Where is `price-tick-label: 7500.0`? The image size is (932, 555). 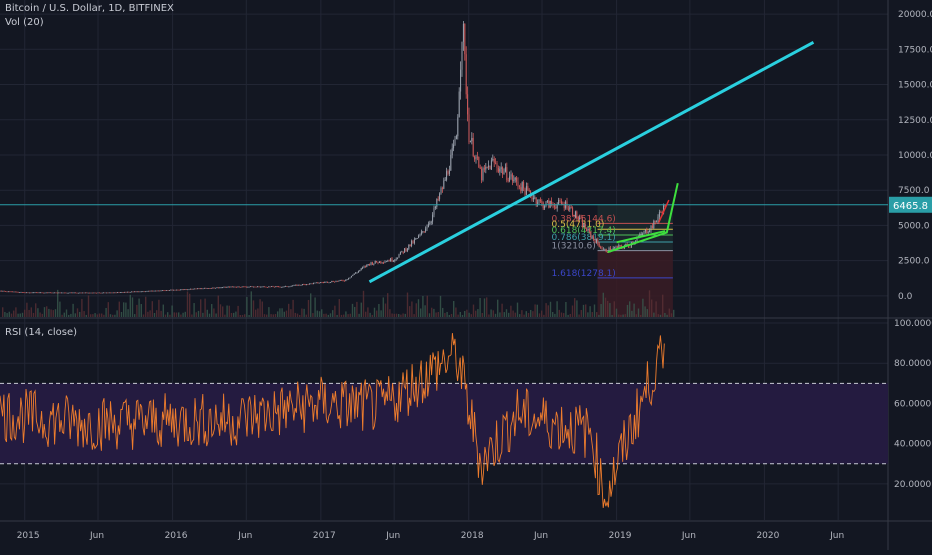 price-tick-label: 7500.0 is located at coordinates (914, 191).